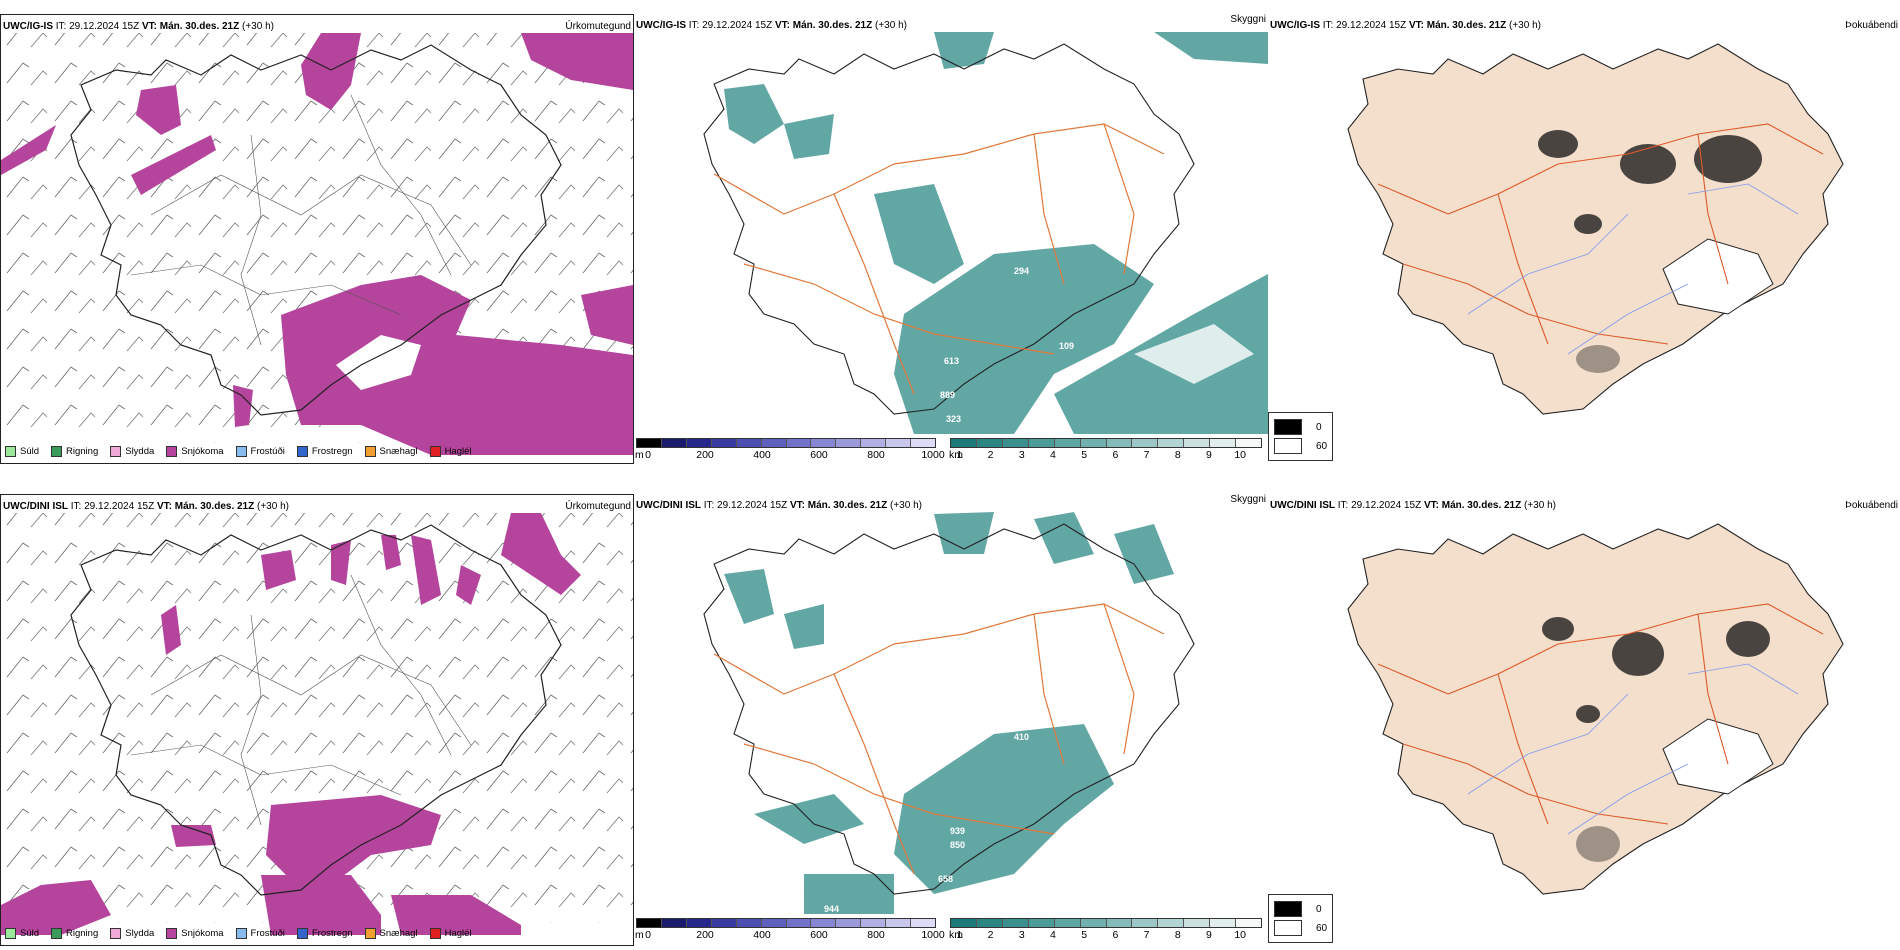  What do you see at coordinates (939, 259) in the screenshot?
I see `road-network` at bounding box center [939, 259].